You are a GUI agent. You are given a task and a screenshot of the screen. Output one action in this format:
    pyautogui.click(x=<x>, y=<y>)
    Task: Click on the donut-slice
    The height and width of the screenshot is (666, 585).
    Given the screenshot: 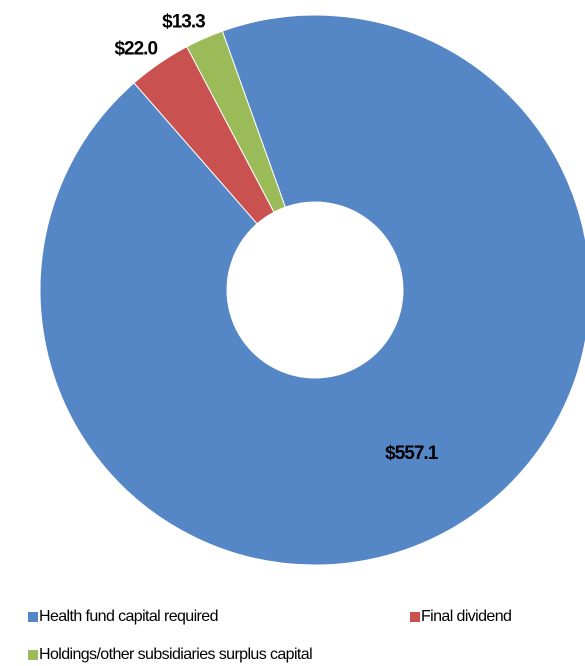 What is the action you would take?
    pyautogui.click(x=236, y=121)
    